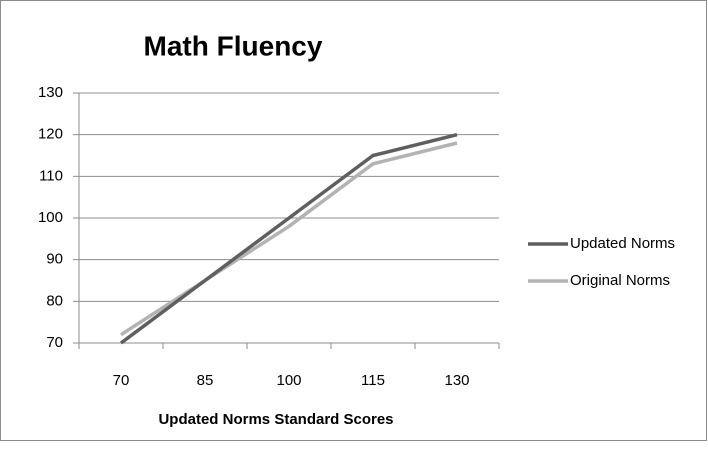  What do you see at coordinates (54, 300) in the screenshot?
I see `y-tick-label: 80` at bounding box center [54, 300].